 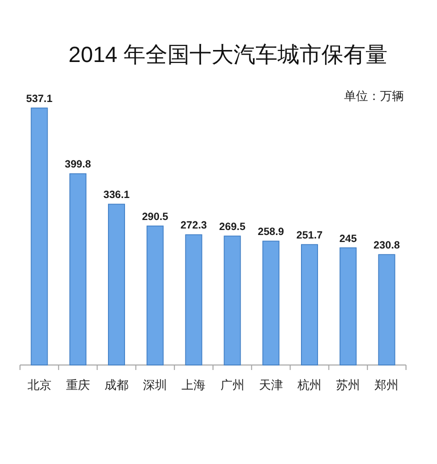 I want to click on data-label: 399.8, so click(x=78, y=164).